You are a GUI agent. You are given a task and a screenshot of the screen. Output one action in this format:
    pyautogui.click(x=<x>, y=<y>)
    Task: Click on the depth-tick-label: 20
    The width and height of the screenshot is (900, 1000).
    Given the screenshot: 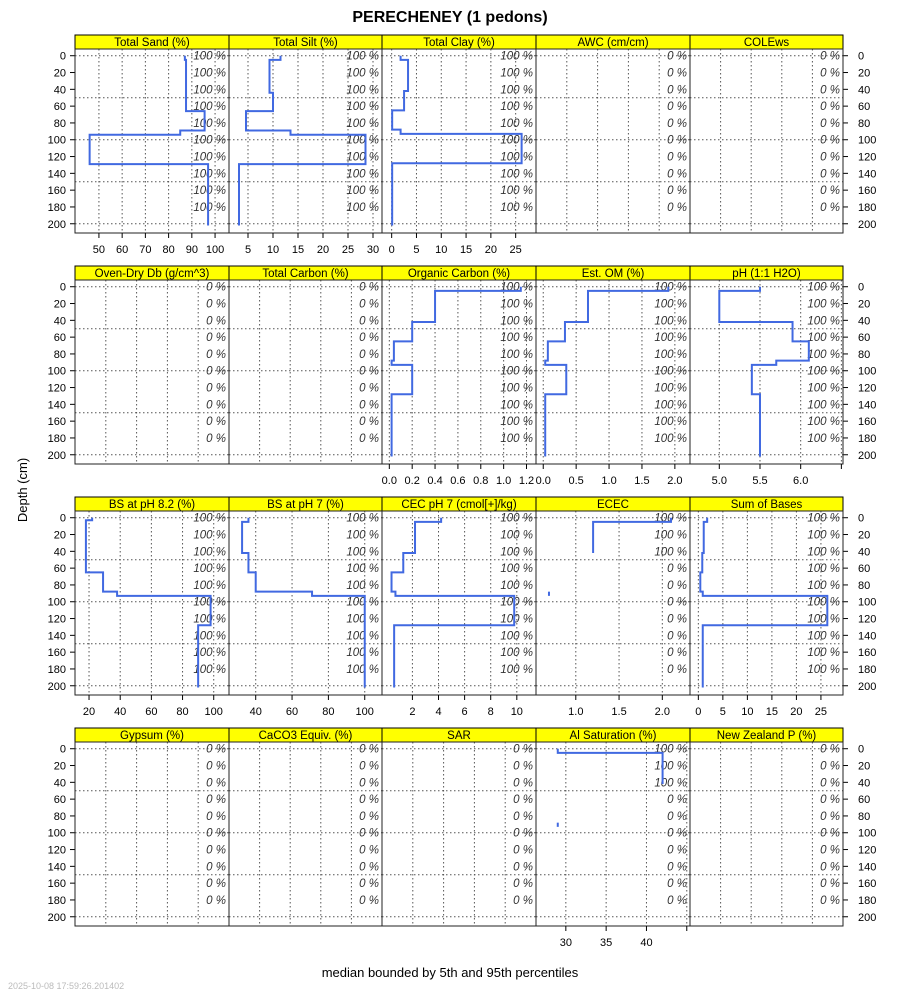 What is the action you would take?
    pyautogui.click(x=864, y=767)
    